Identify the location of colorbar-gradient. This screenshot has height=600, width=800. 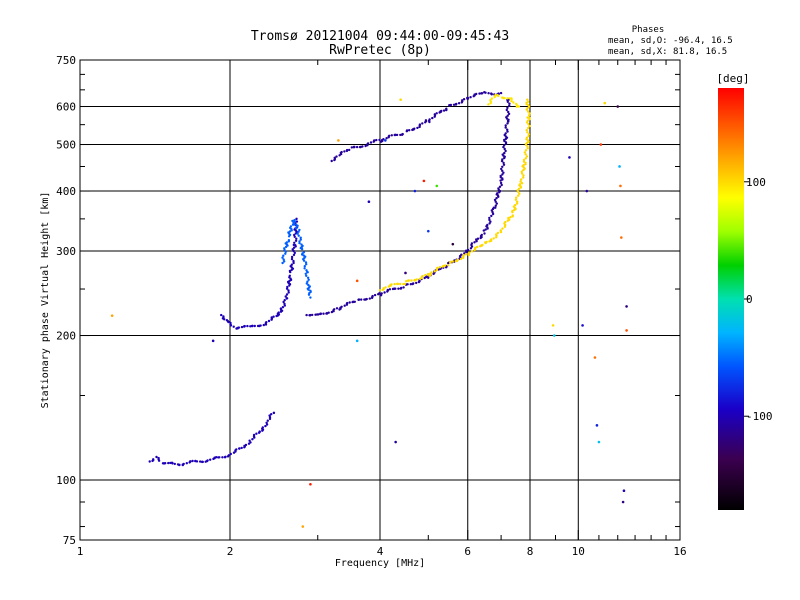
(731, 299).